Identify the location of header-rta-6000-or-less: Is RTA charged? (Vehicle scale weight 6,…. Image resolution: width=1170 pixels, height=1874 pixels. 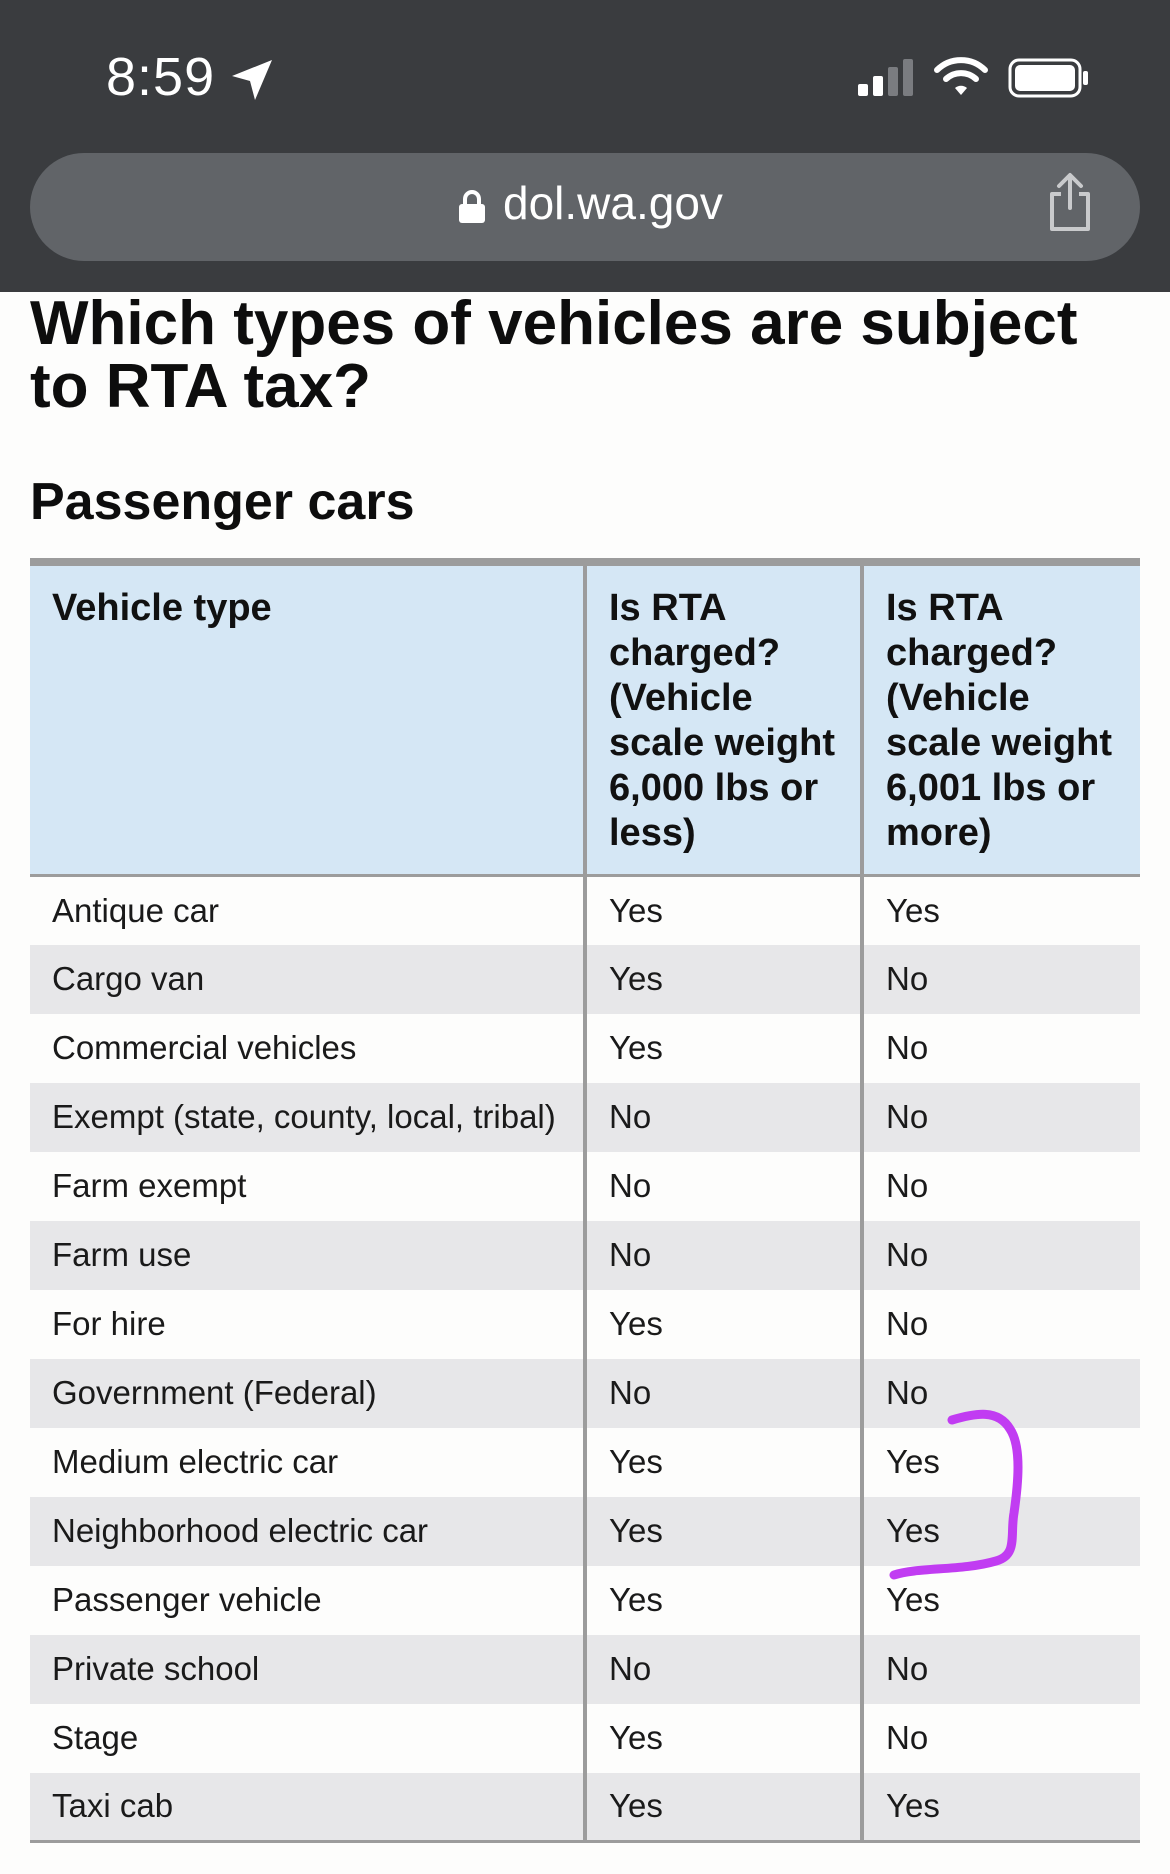
(722, 719).